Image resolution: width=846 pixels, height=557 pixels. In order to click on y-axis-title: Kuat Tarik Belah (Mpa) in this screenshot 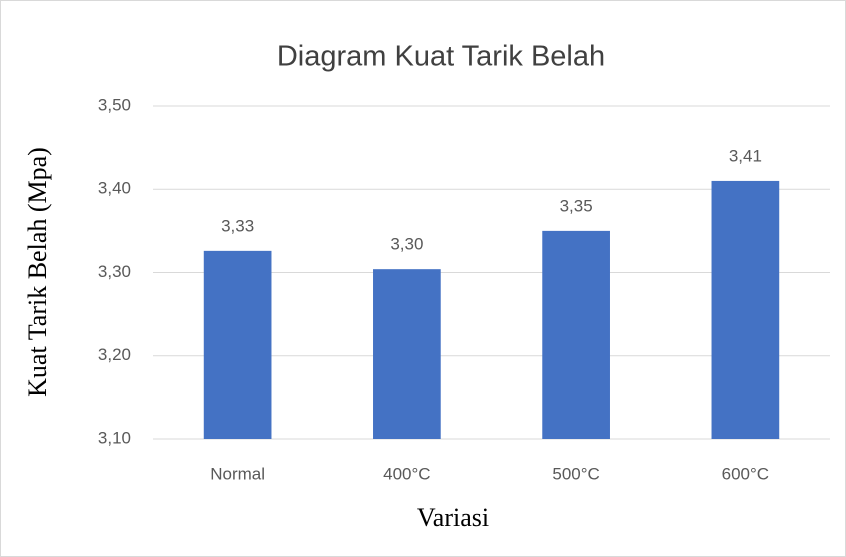, I will do `click(37, 272)`.